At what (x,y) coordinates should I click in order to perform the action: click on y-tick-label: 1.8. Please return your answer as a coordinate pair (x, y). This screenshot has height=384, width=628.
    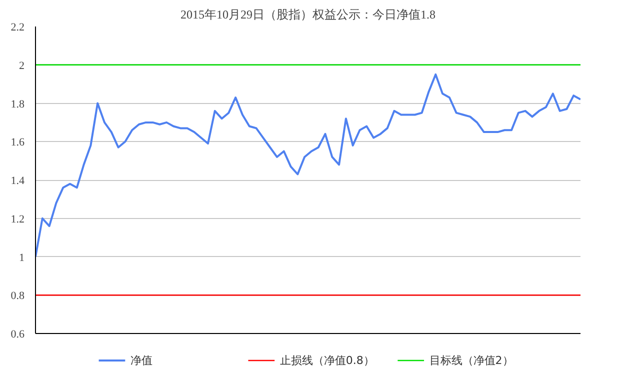
    Looking at the image, I should click on (17, 104).